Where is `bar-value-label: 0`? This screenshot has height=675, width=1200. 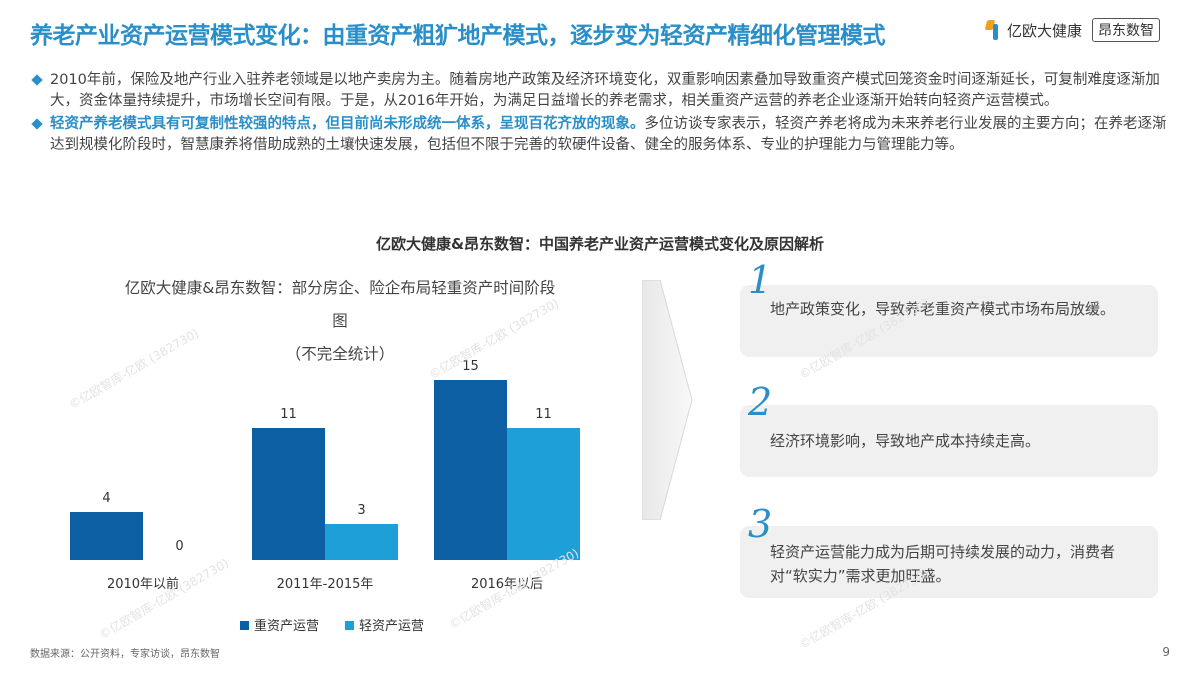
bar-value-label: 0 is located at coordinates (179, 546).